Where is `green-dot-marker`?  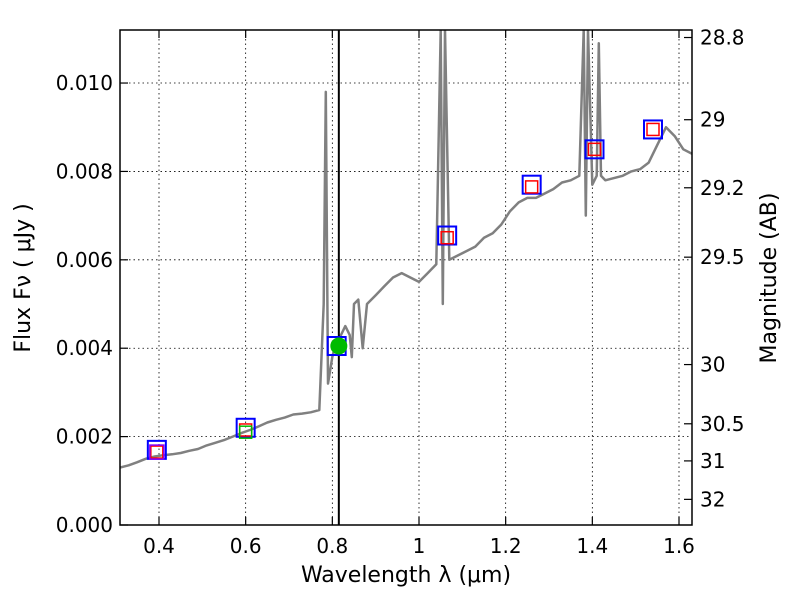 green-dot-marker is located at coordinates (339, 346).